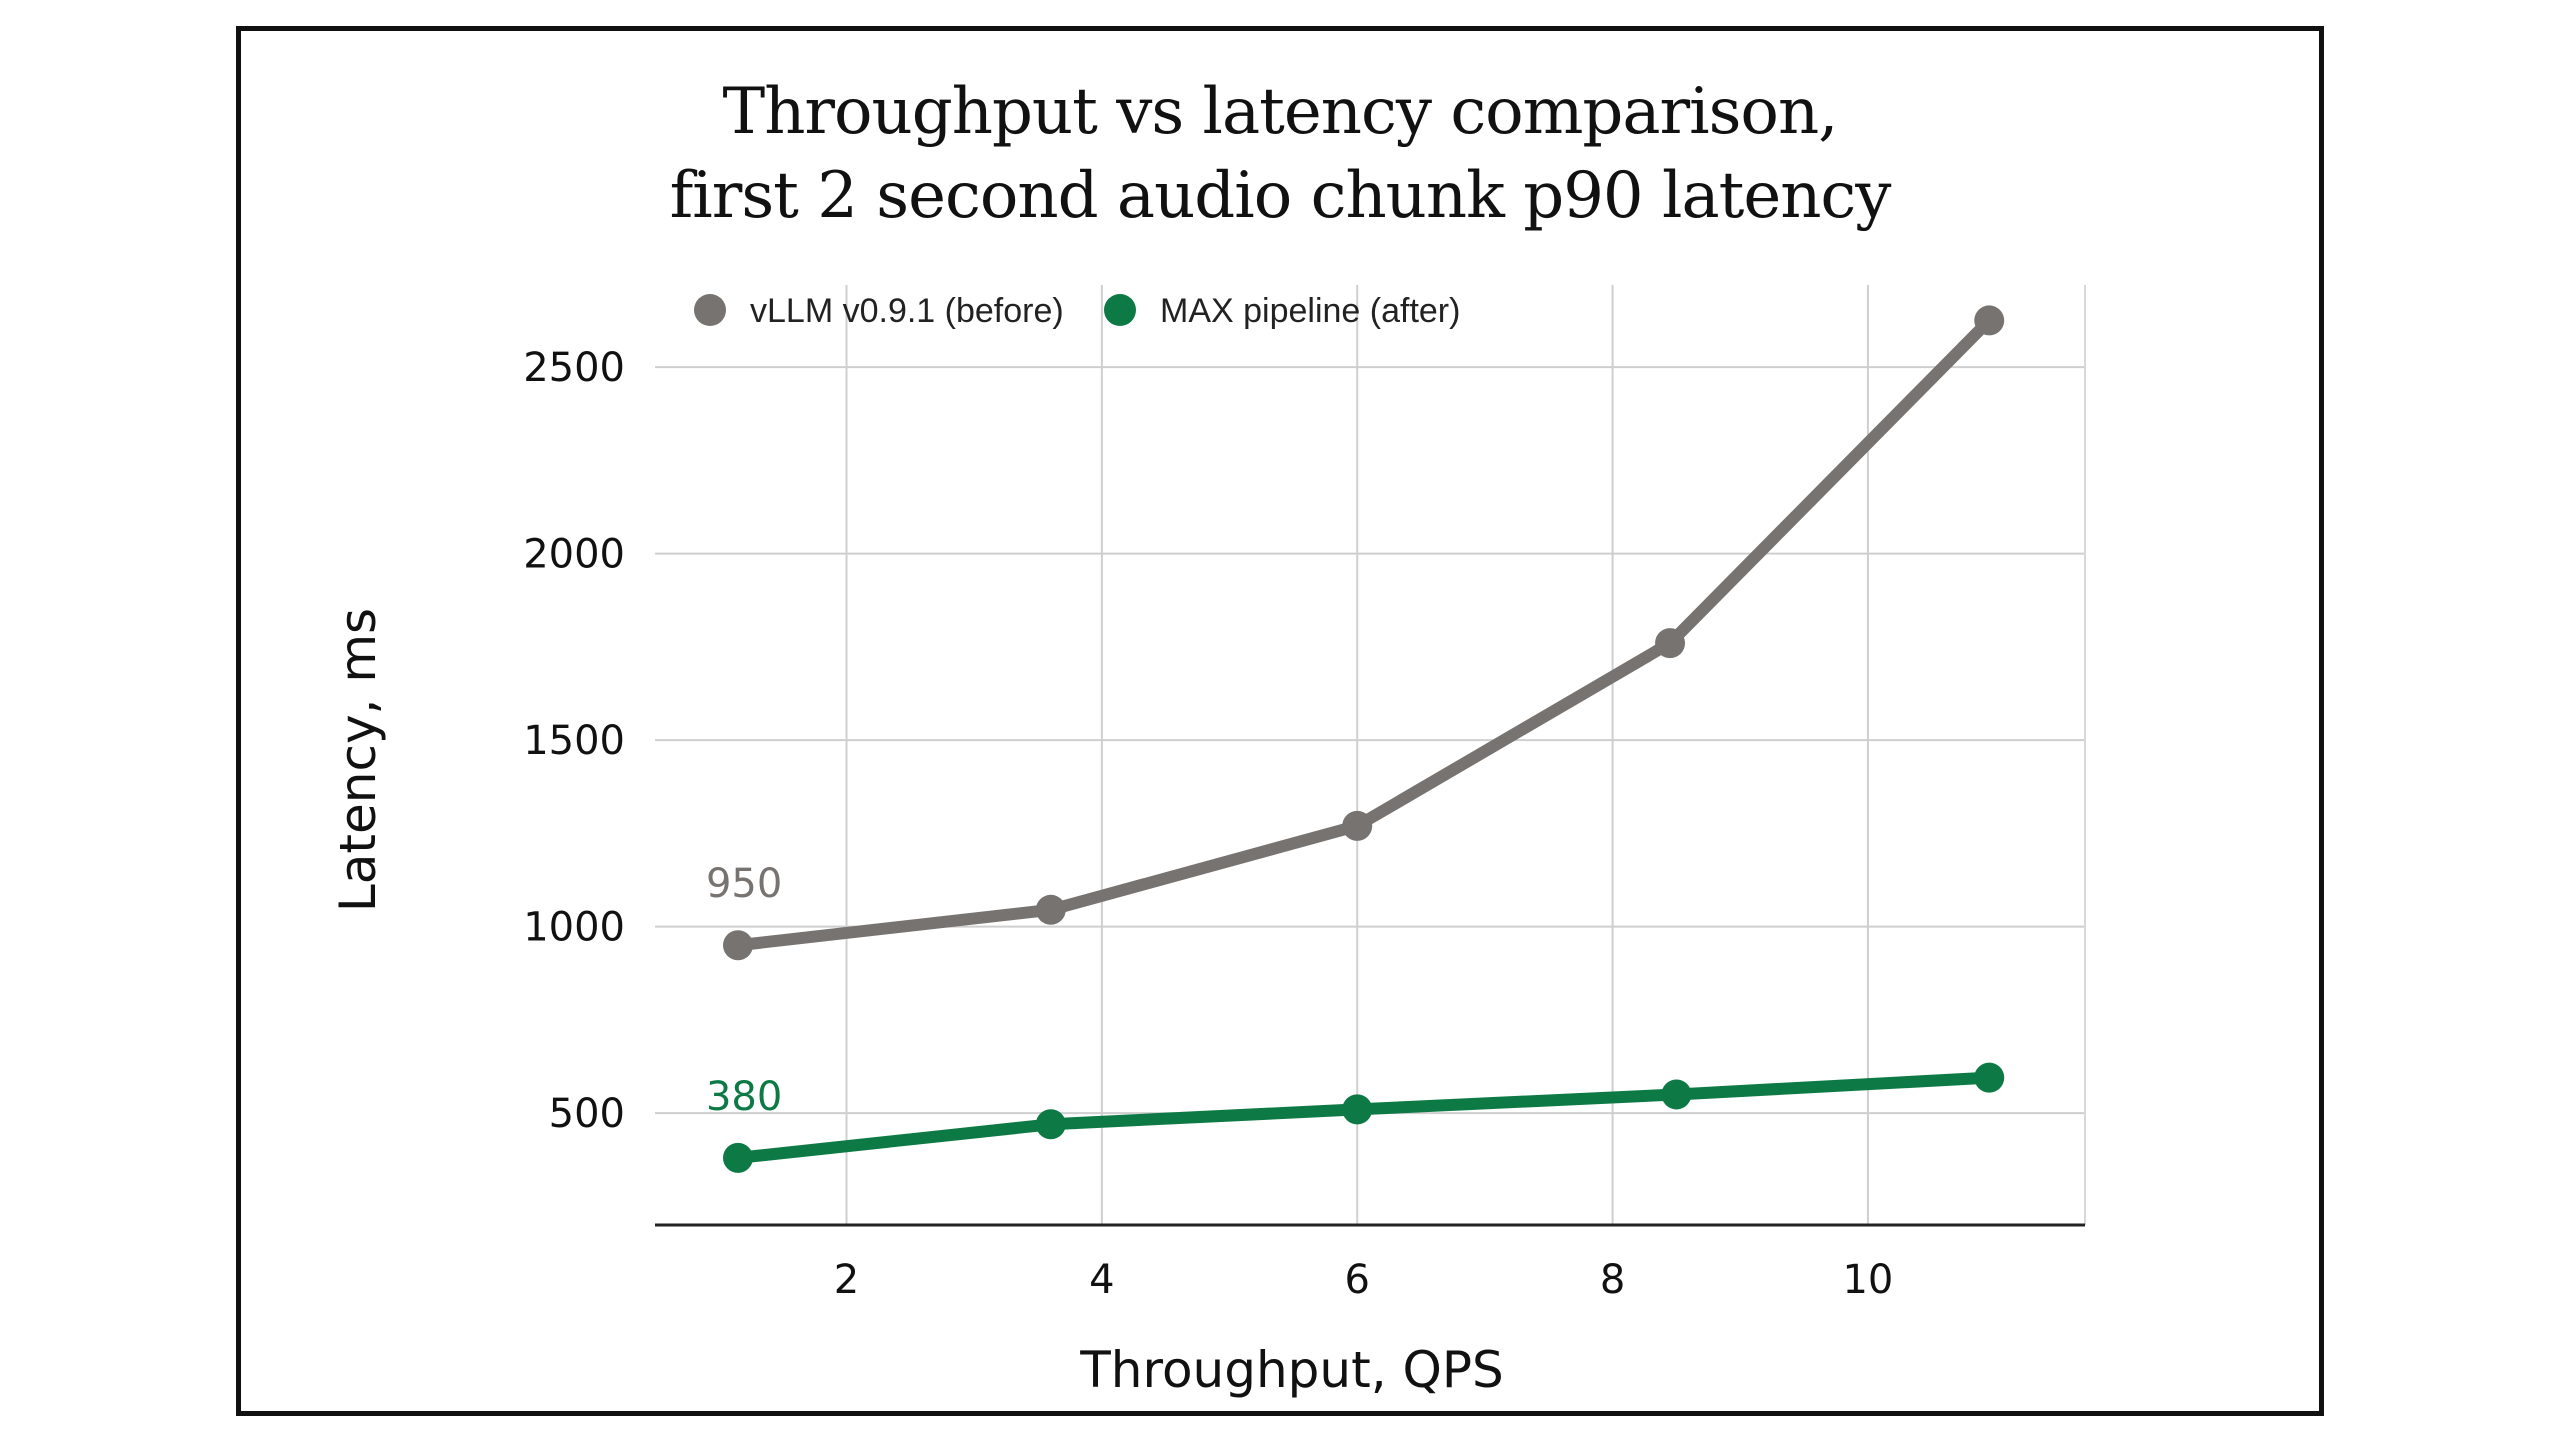 The image size is (2560, 1440). What do you see at coordinates (1077, 311) in the screenshot?
I see `legend: vLLM v0.9.1 (before) MAX pipeline (after)` at bounding box center [1077, 311].